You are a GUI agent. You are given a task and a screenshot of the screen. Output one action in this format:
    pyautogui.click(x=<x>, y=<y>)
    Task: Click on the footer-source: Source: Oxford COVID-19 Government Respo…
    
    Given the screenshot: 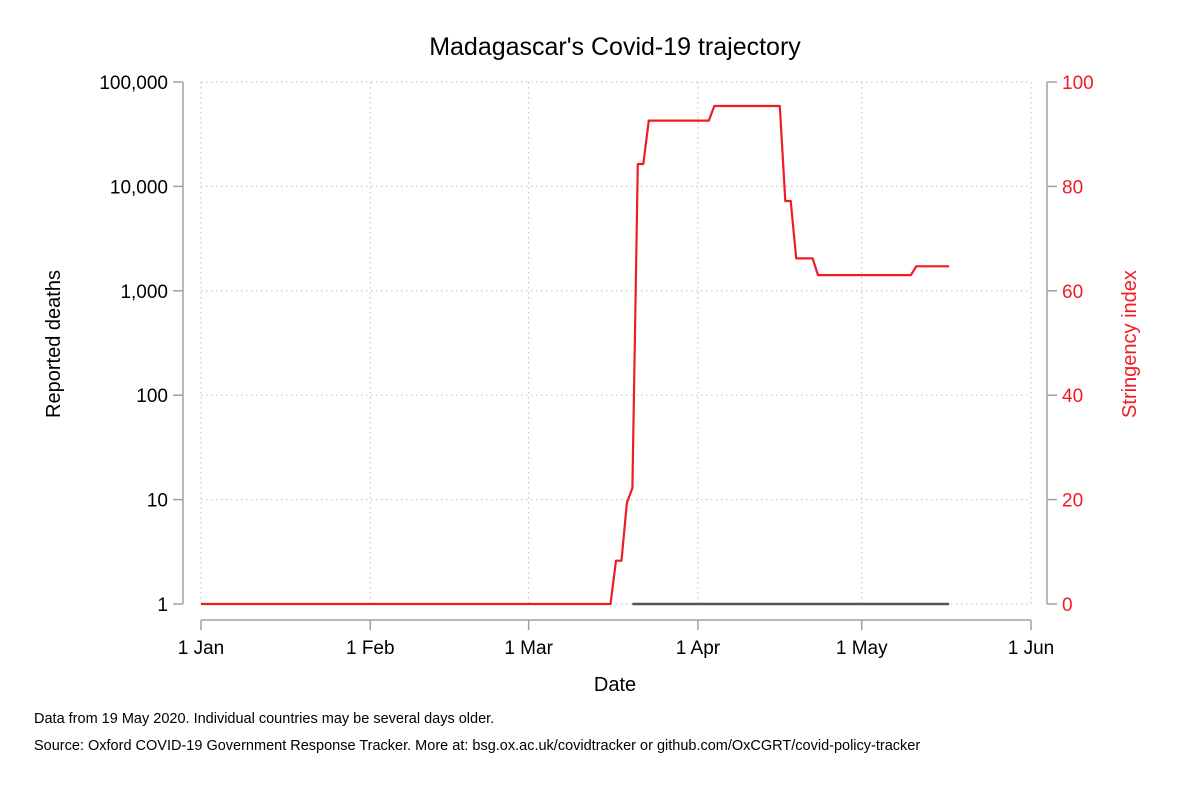 What is the action you would take?
    pyautogui.click(x=477, y=746)
    